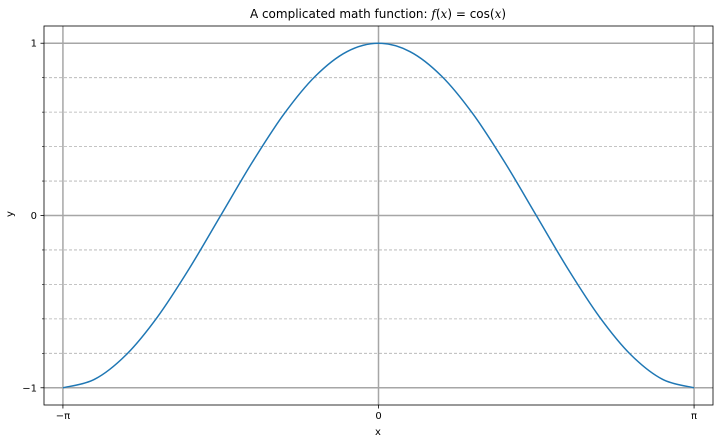 This screenshot has width=723, height=443. Describe the element at coordinates (63, 416) in the screenshot. I see `x-tick-label: −π` at that location.